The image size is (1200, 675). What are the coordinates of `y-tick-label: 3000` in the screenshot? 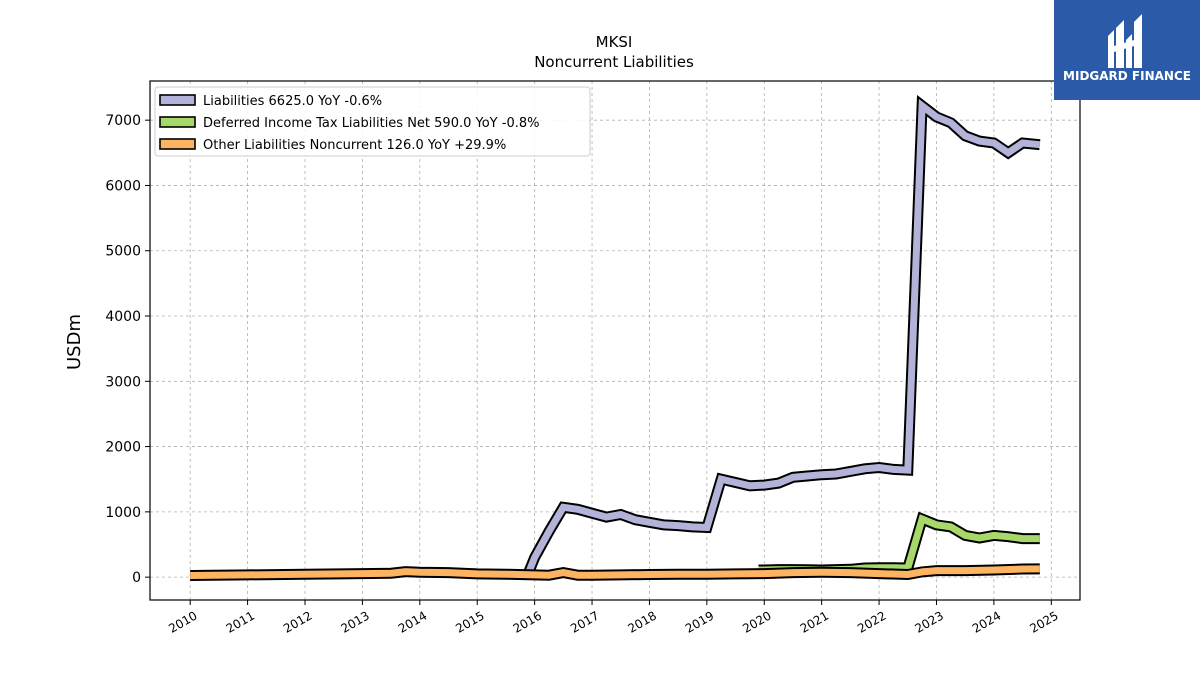 It's located at (123, 382).